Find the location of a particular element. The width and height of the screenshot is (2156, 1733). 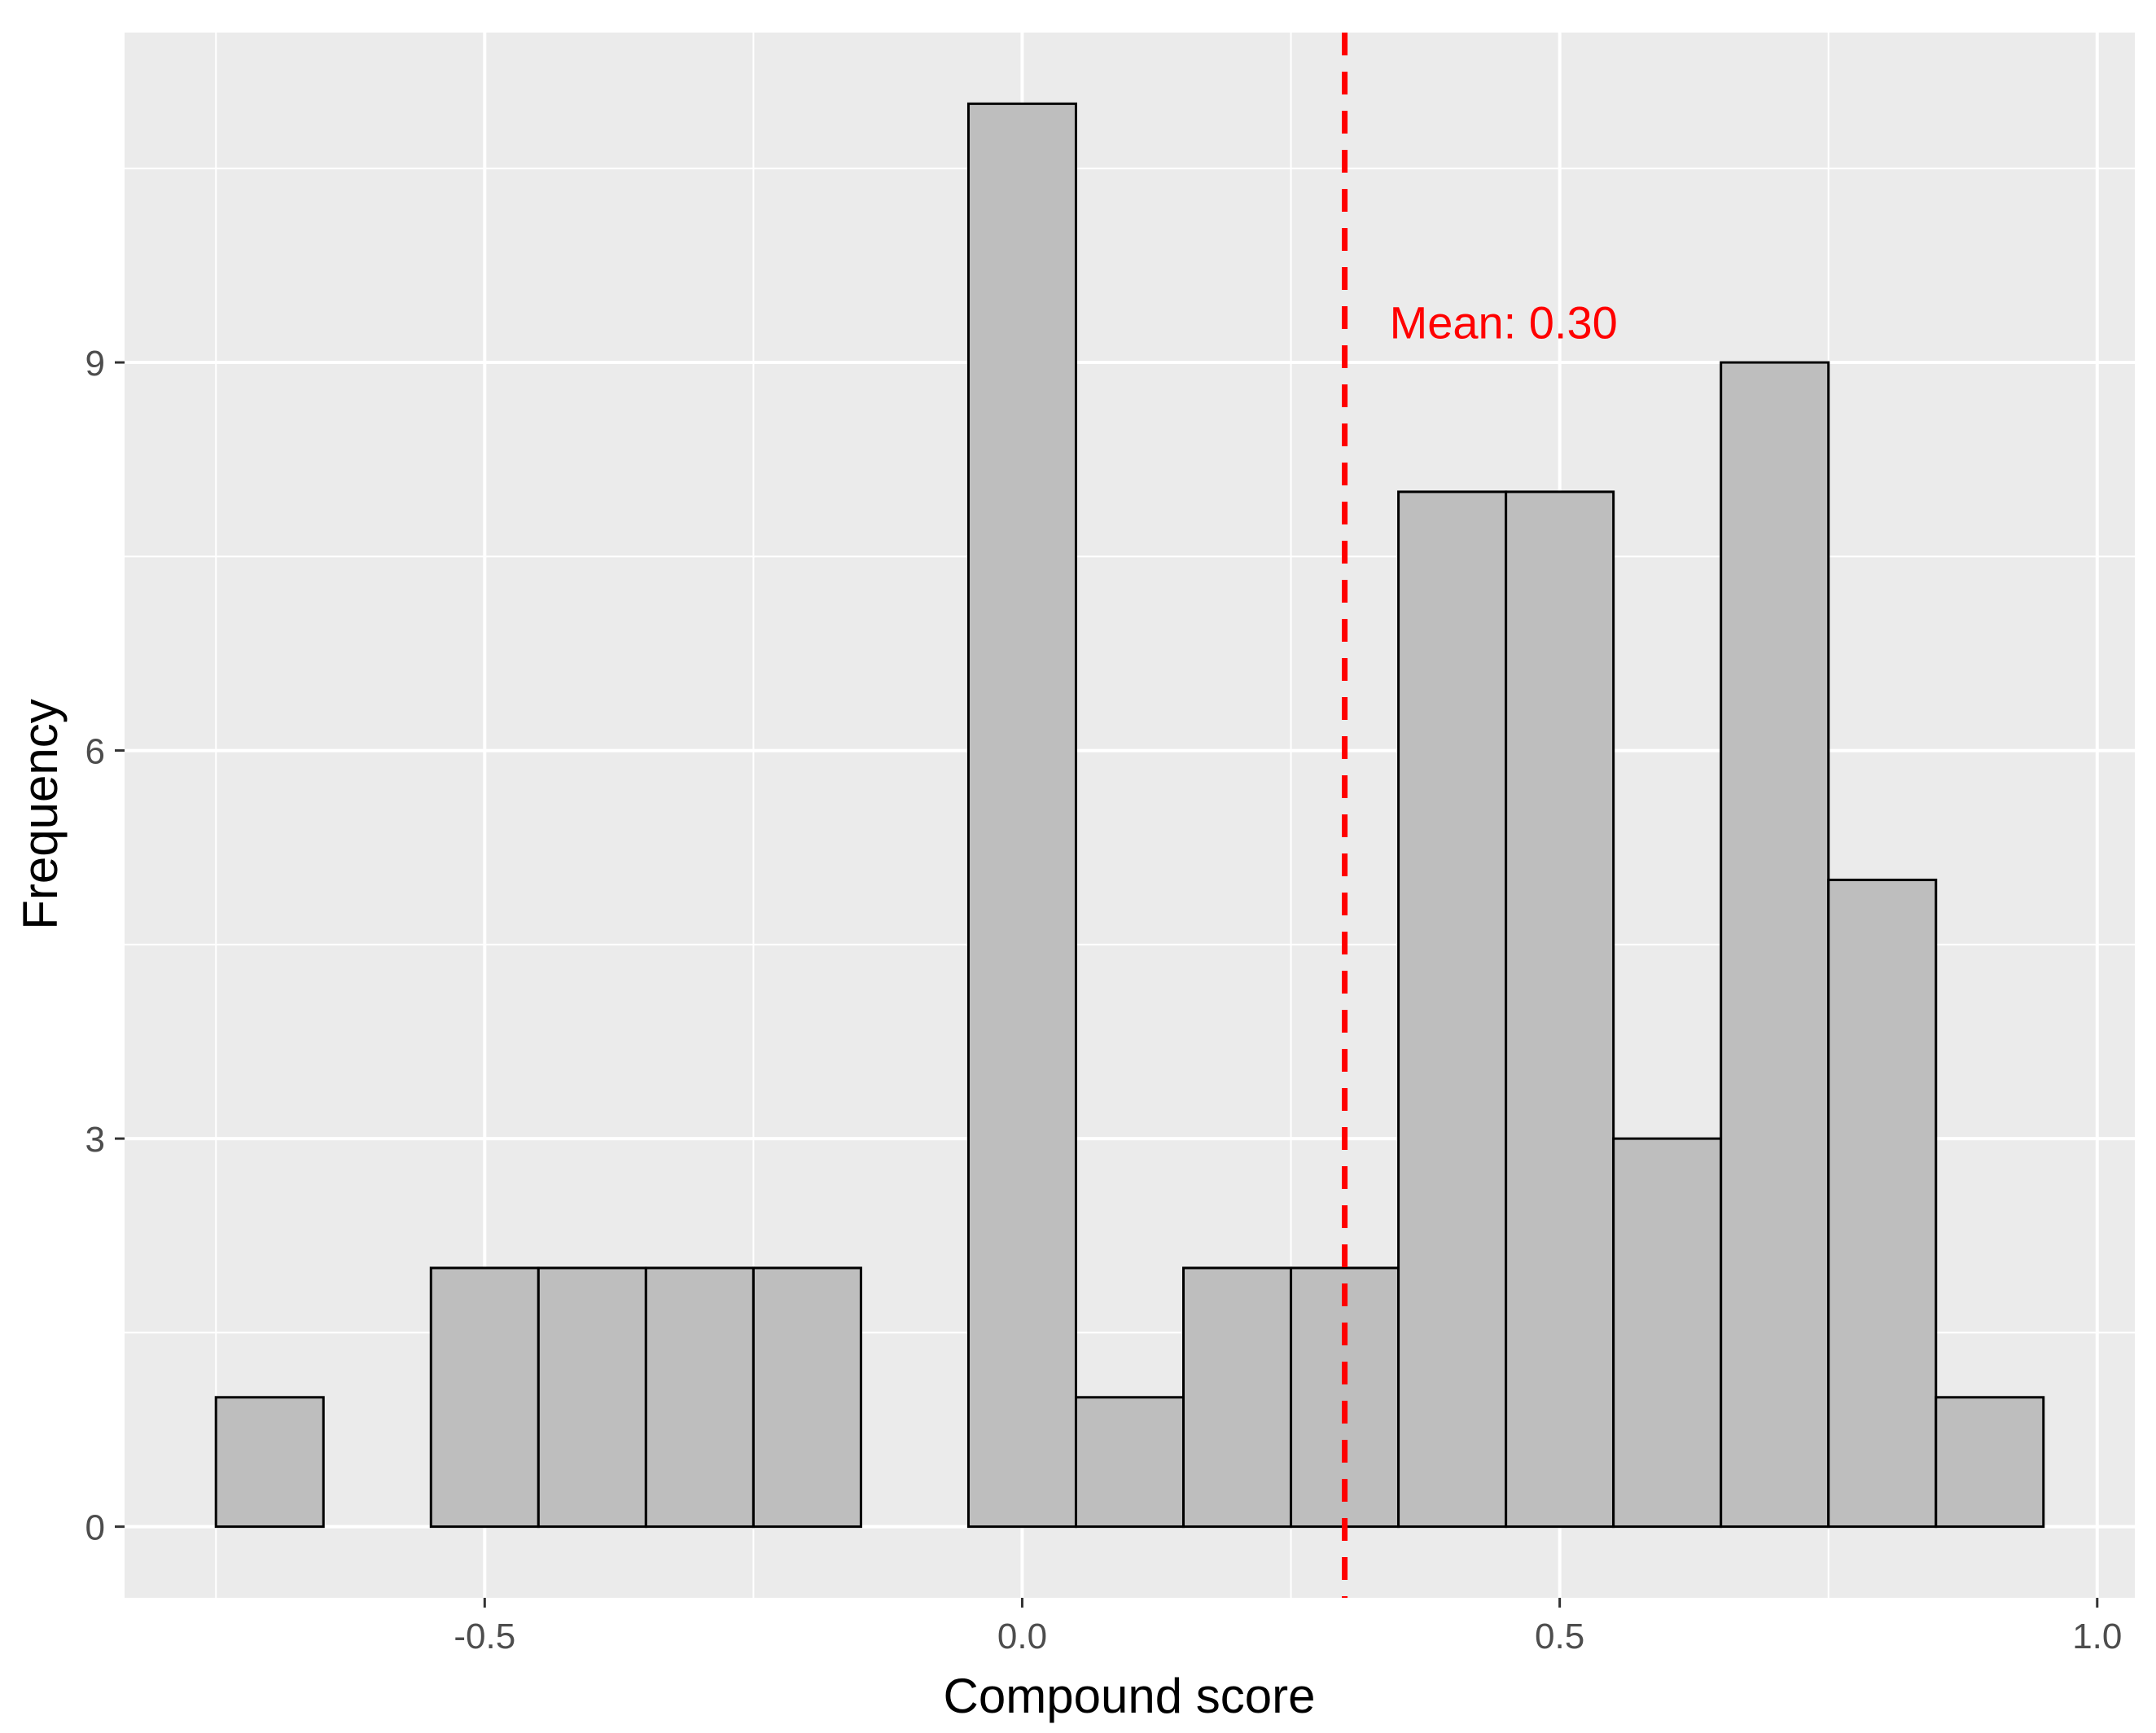

x-axis-title: Compound score is located at coordinates (1130, 1696).